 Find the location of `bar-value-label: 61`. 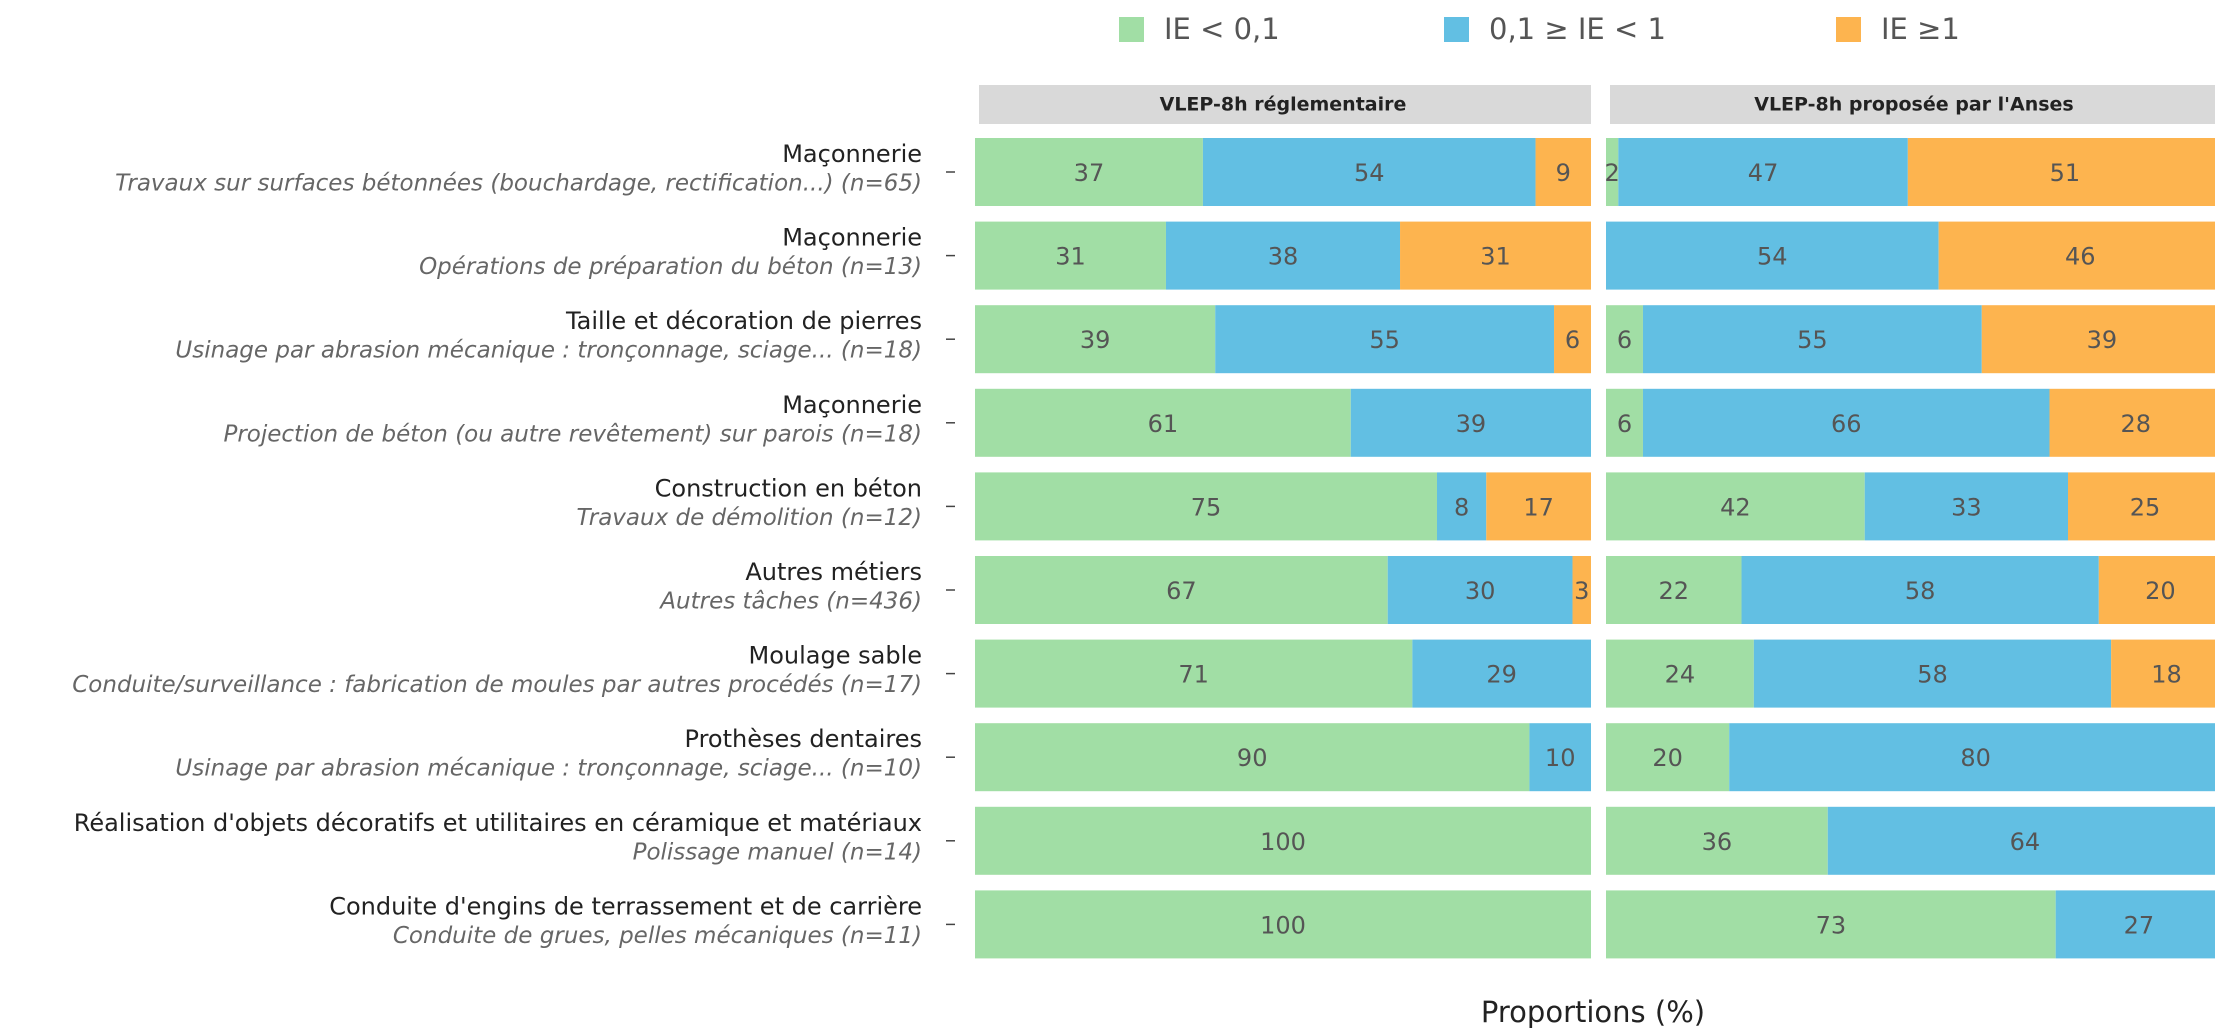

bar-value-label: 61 is located at coordinates (1163, 424).